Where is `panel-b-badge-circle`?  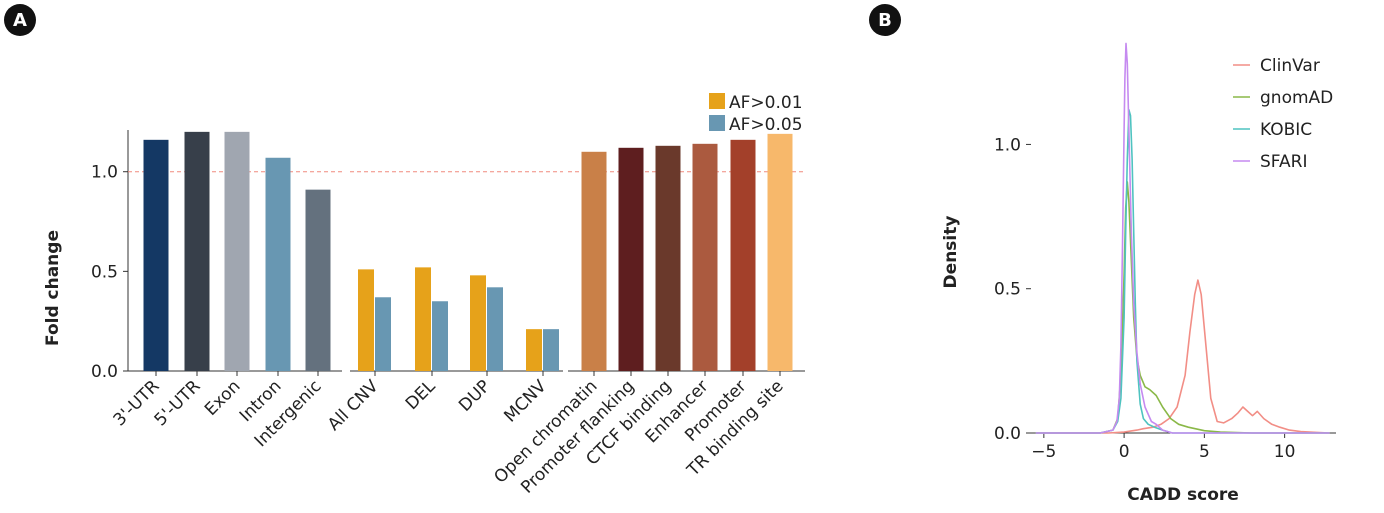 panel-b-badge-circle is located at coordinates (885, 20).